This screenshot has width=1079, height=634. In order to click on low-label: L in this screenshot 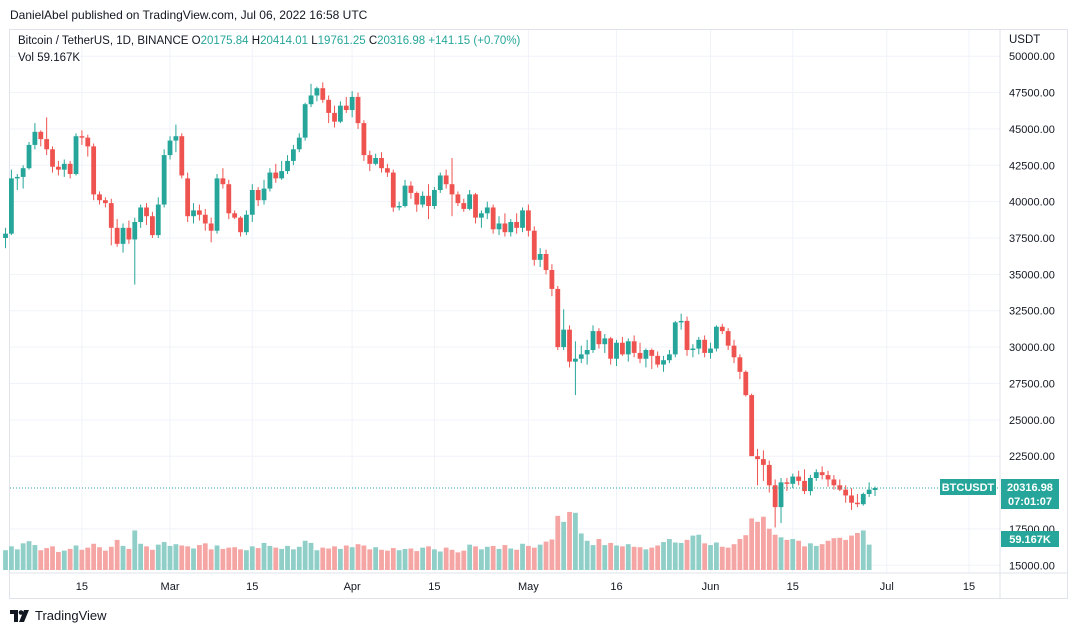, I will do `click(314, 41)`.